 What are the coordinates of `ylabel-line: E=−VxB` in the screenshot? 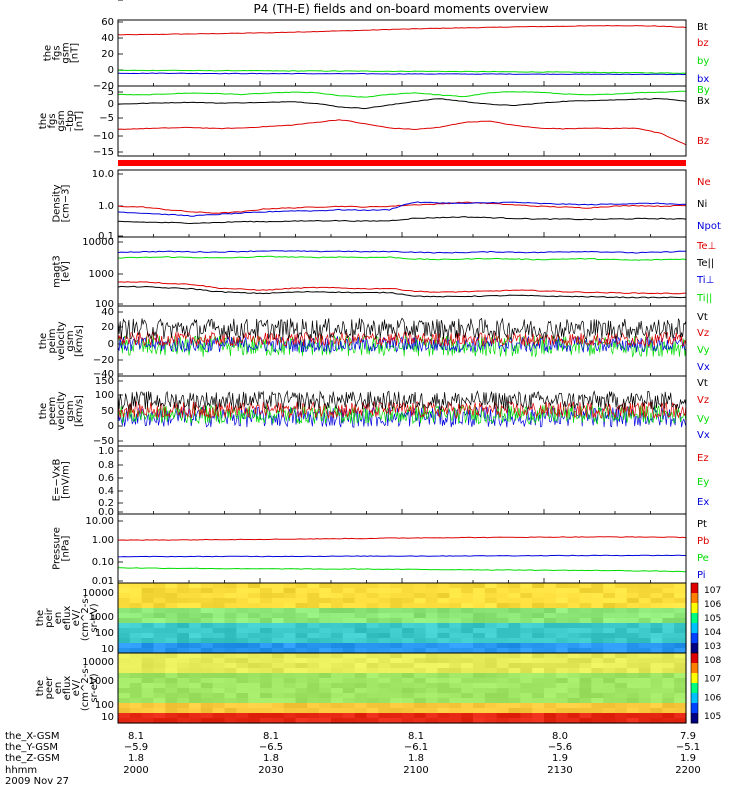 It's located at (57, 480).